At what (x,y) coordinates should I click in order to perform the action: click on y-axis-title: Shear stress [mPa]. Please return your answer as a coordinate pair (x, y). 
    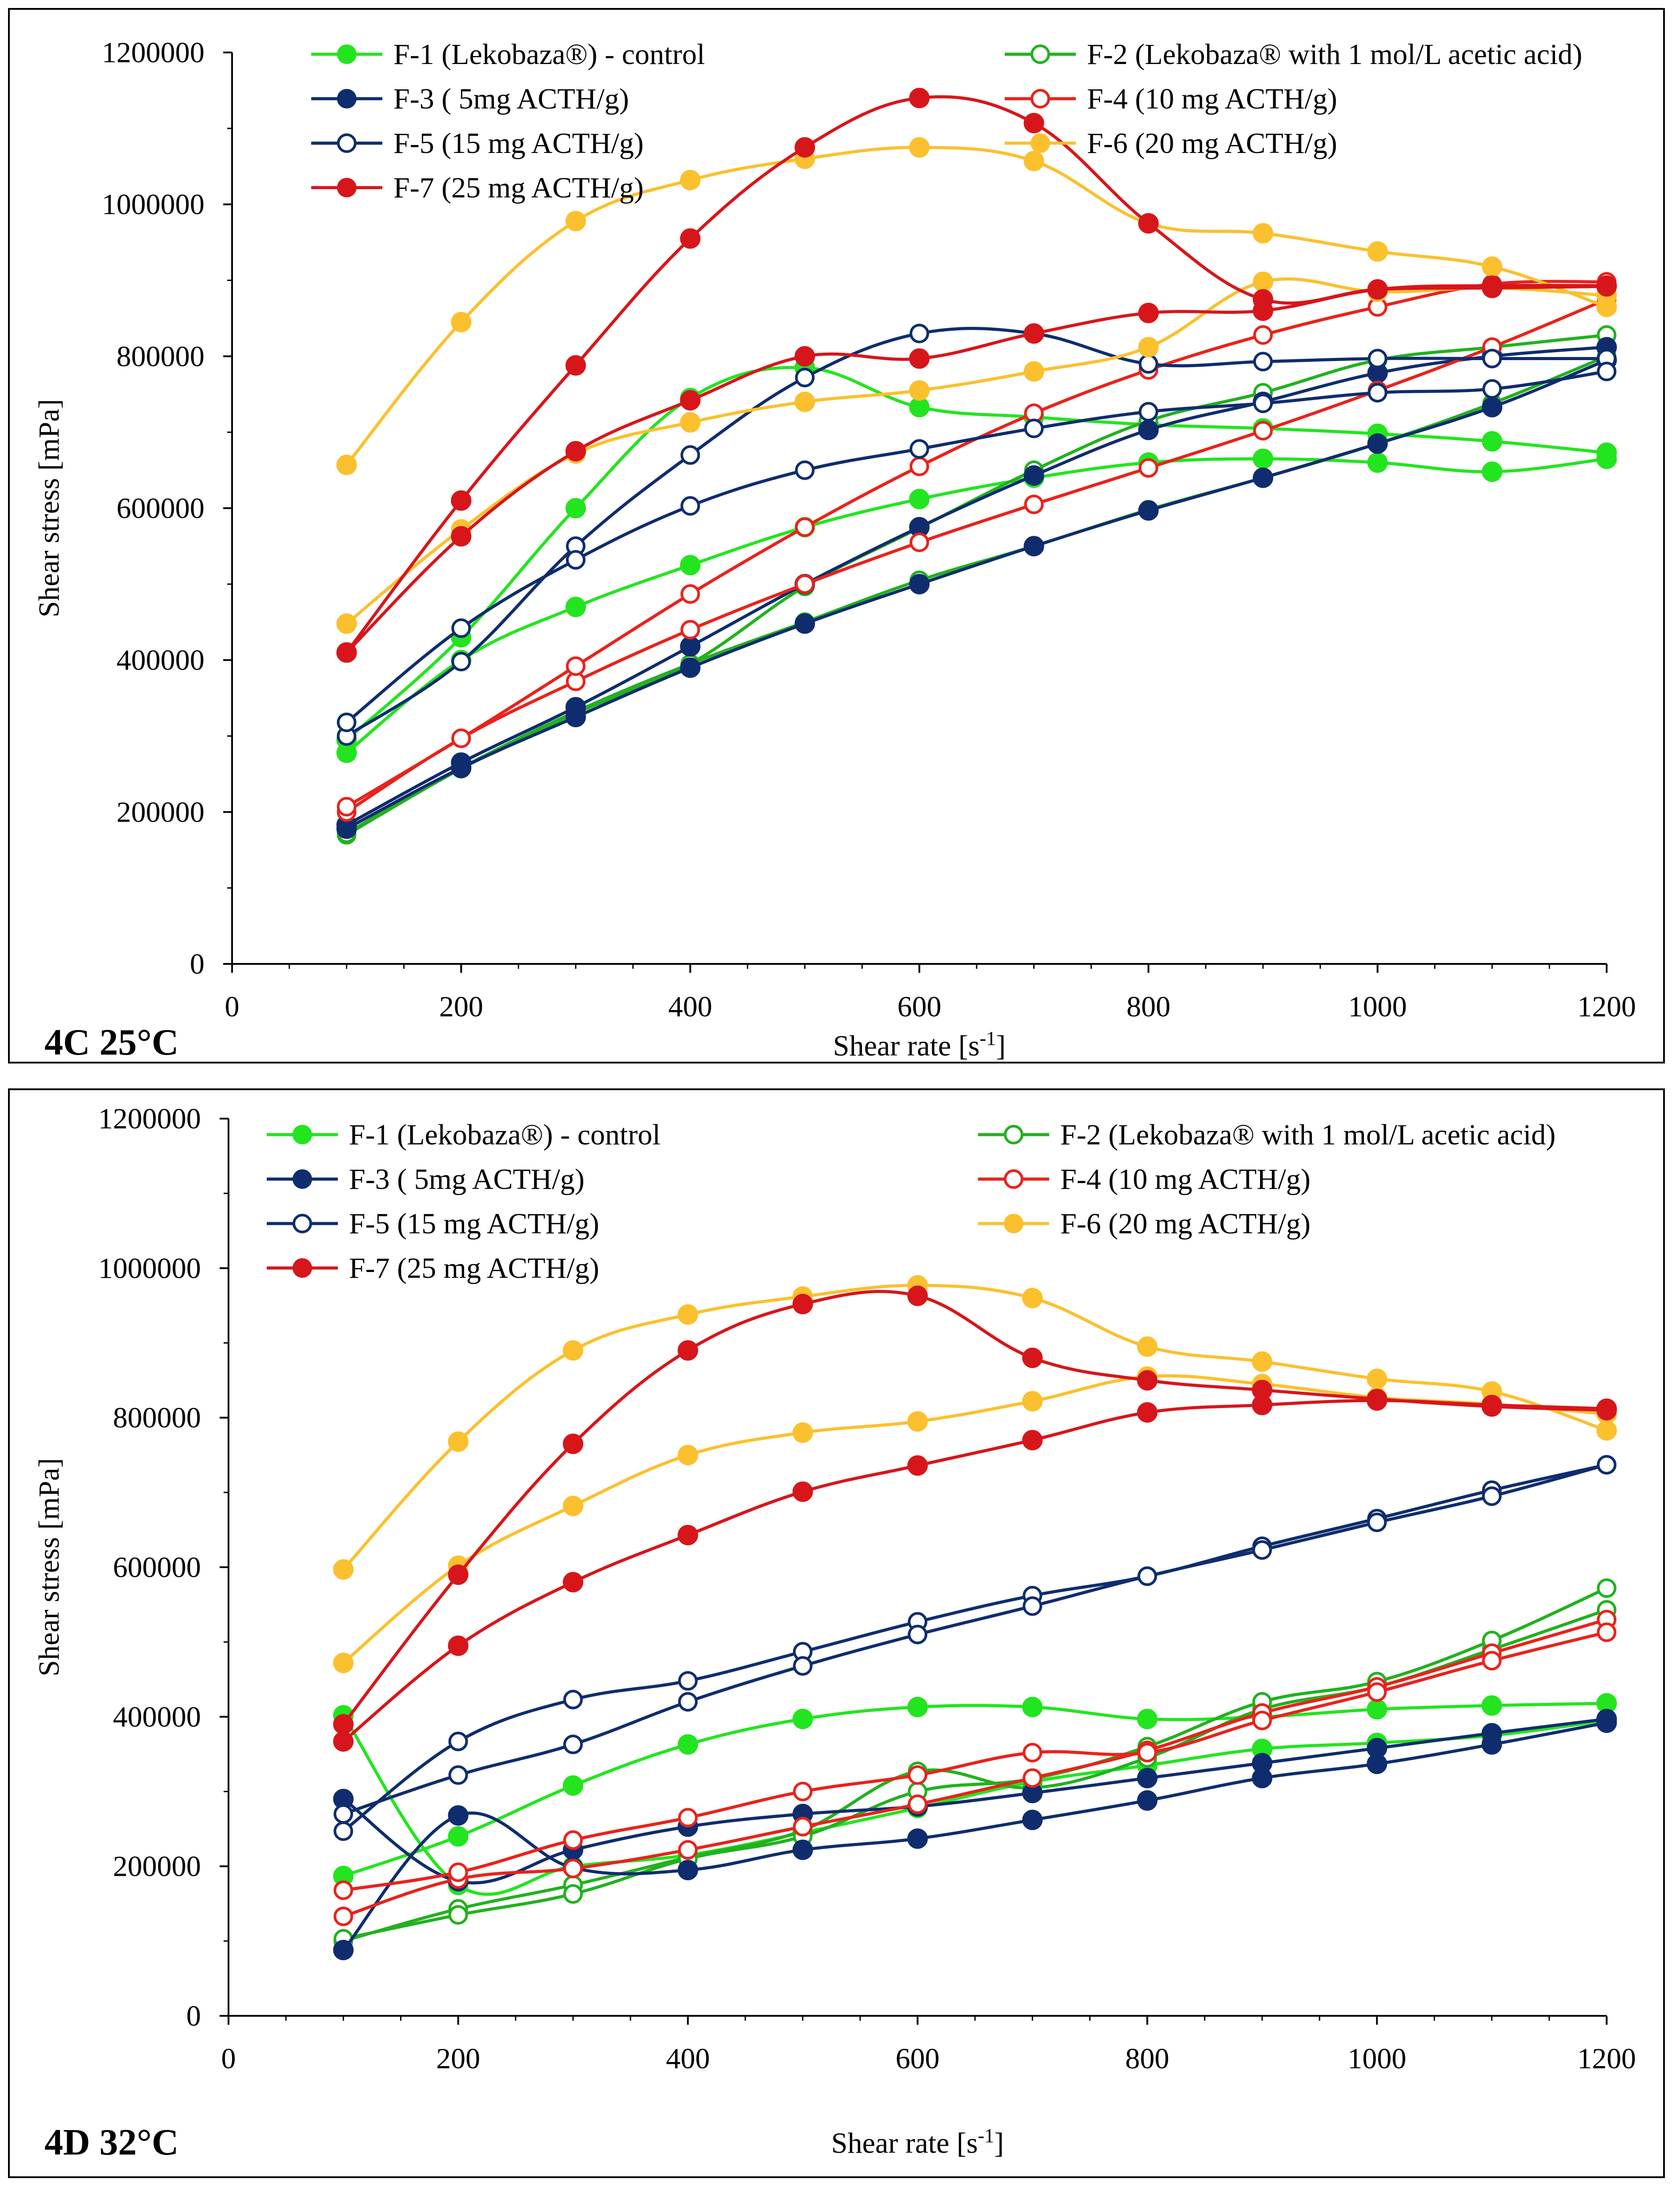
    Looking at the image, I should click on (49, 1567).